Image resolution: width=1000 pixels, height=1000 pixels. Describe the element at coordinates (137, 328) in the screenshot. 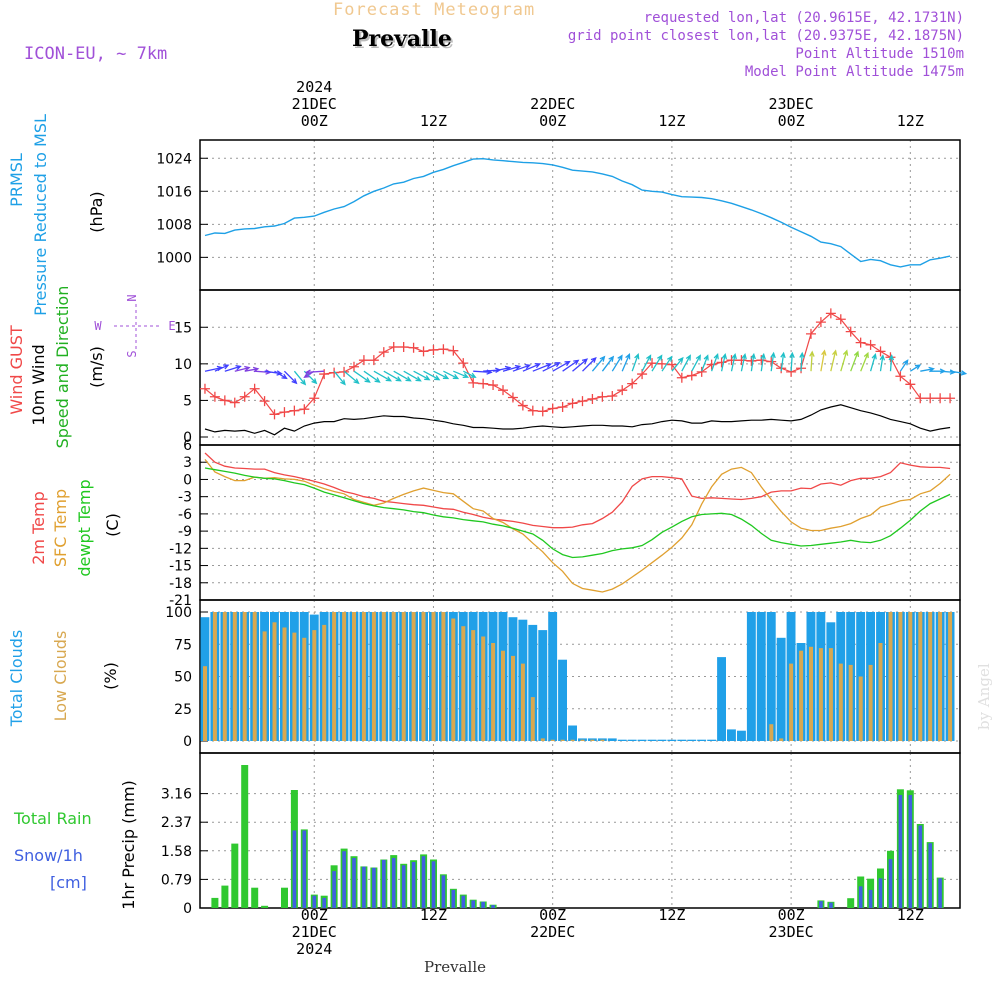

I see `compass-cross-icon` at that location.